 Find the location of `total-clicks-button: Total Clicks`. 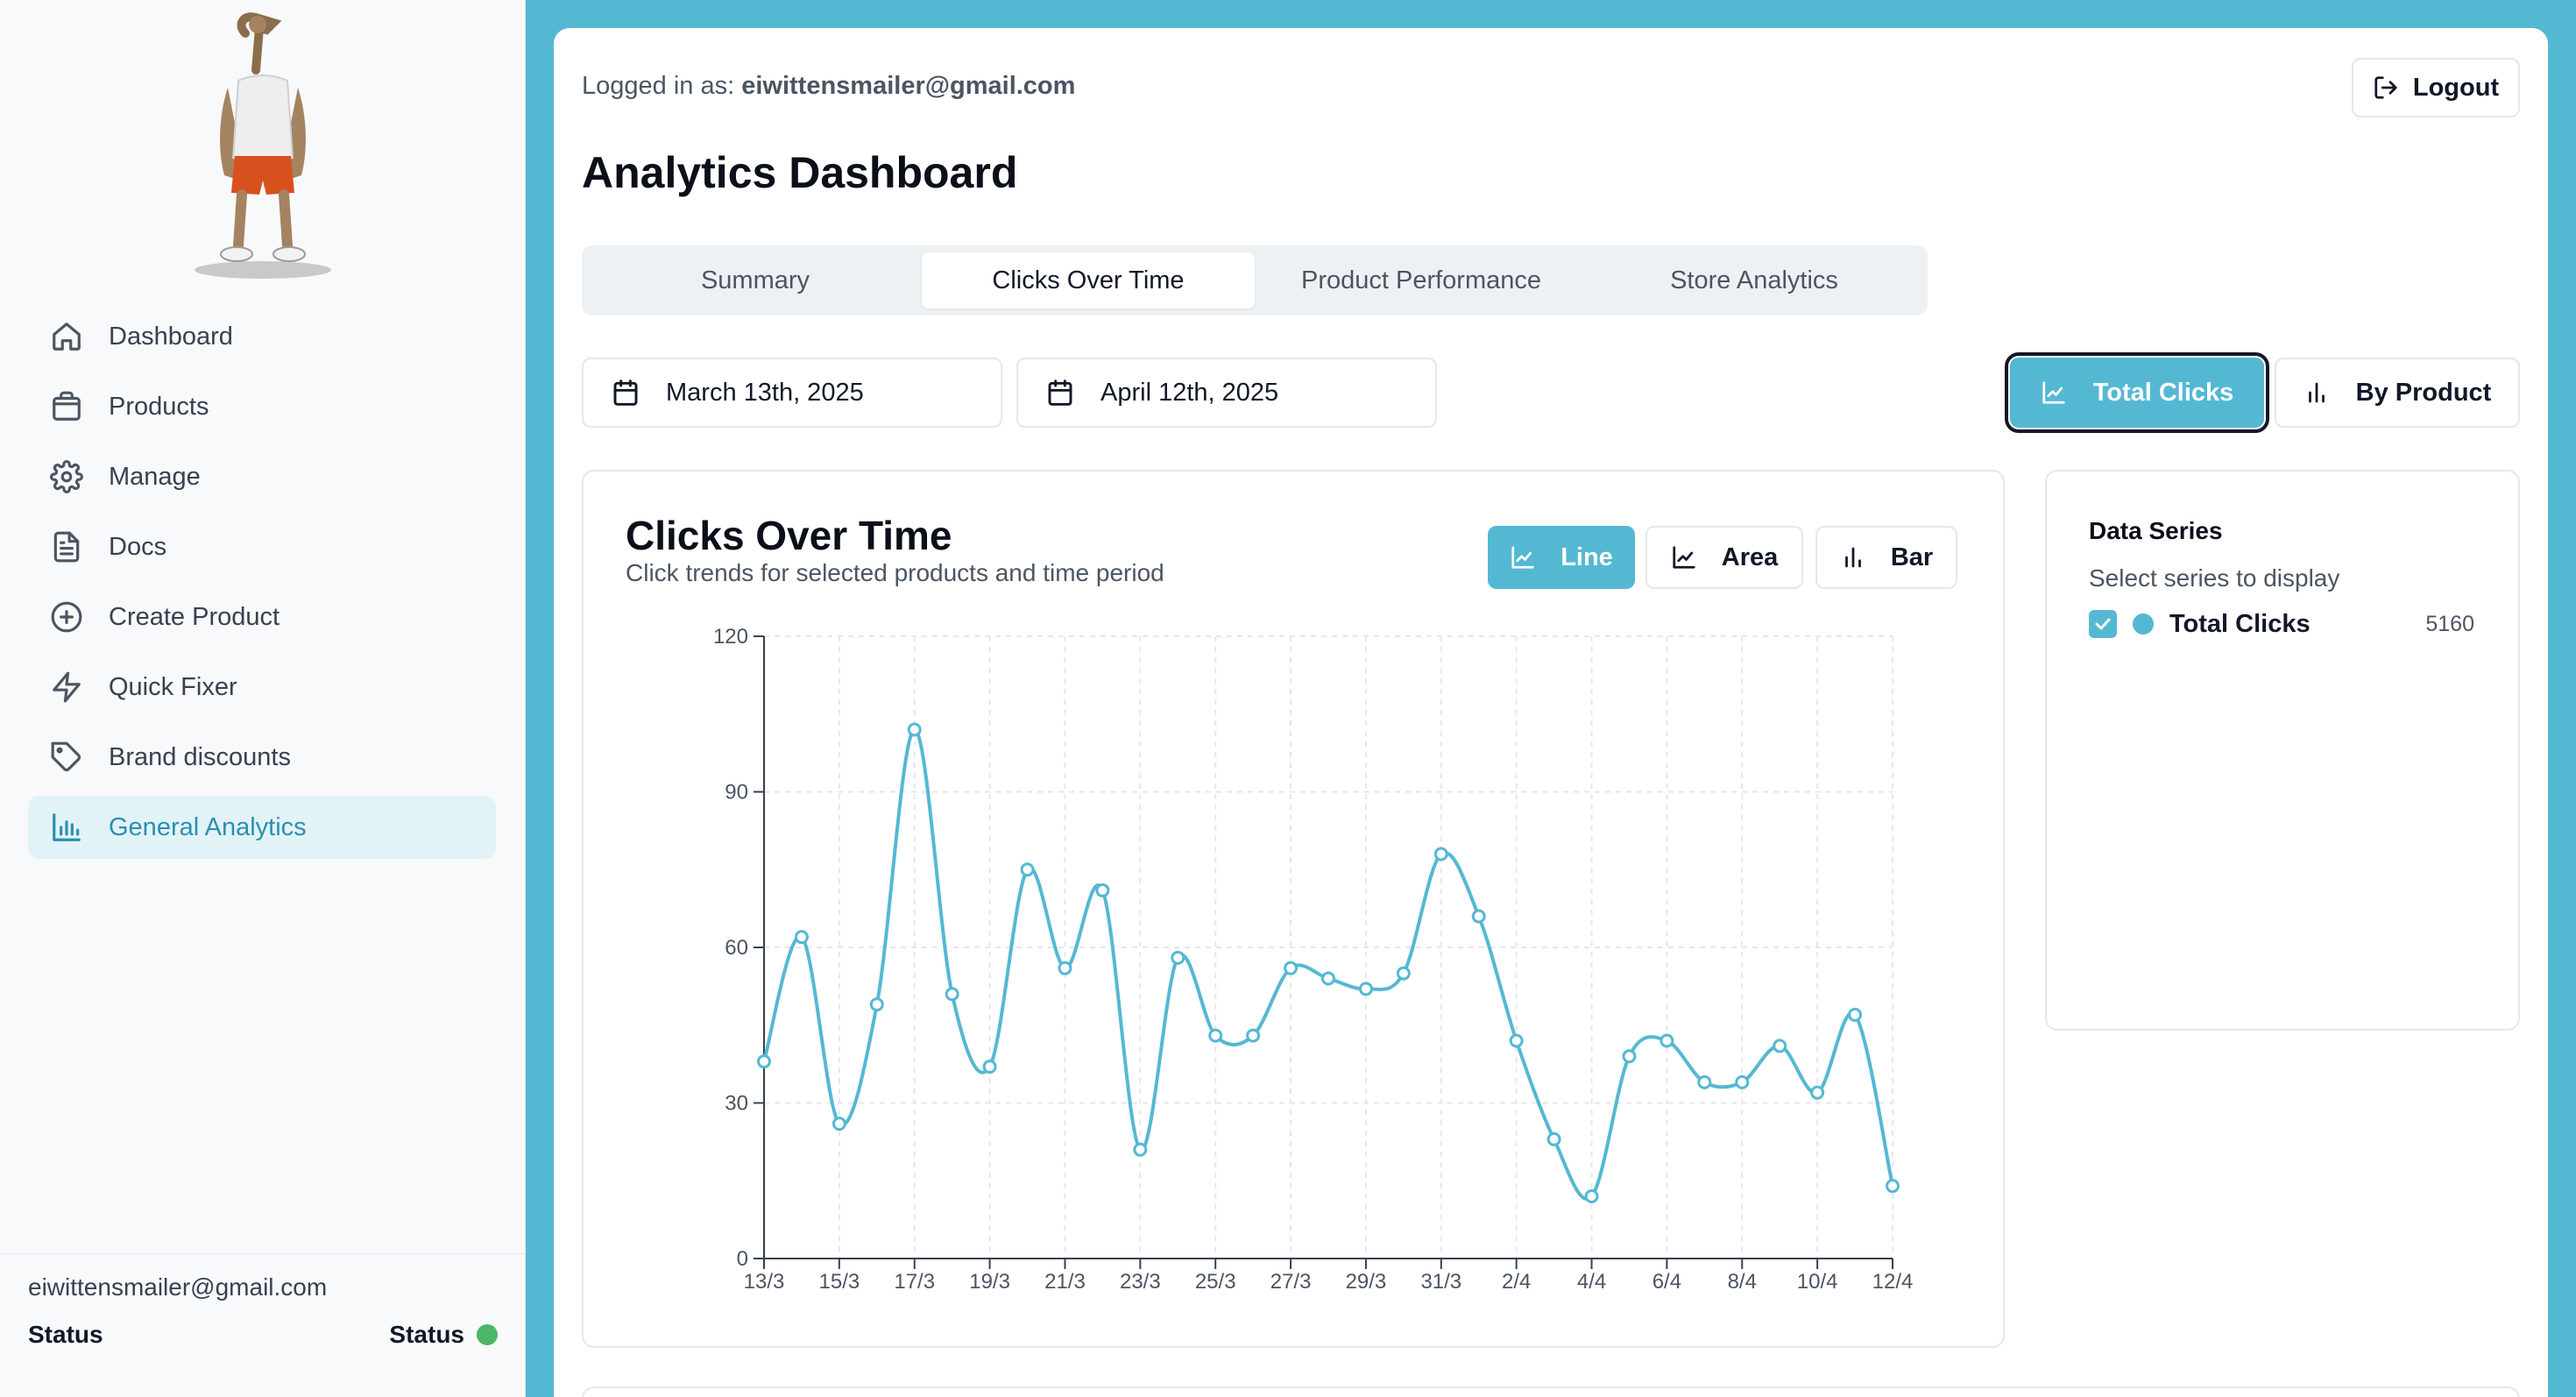

total-clicks-button: Total Clicks is located at coordinates (2137, 392).